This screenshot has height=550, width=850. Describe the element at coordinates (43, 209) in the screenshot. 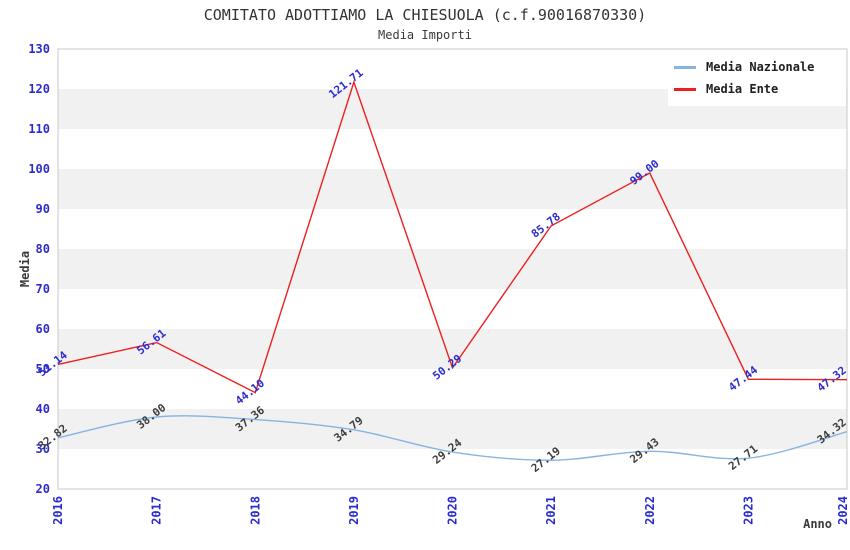

I see `y-tick-label: 90` at that location.